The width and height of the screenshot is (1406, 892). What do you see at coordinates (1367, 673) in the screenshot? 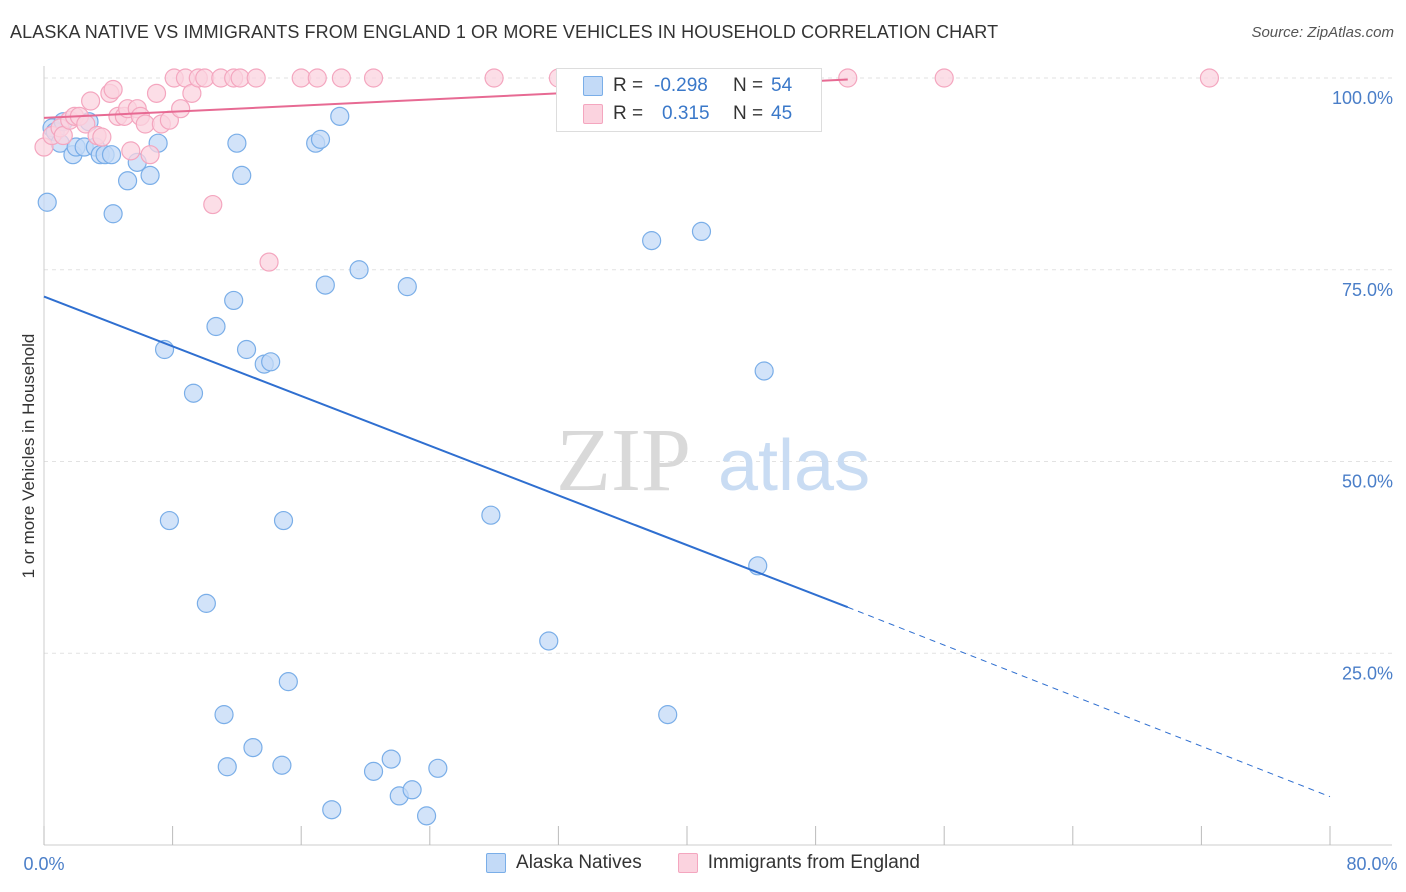
I see `y-tick-label: 25.0%` at bounding box center [1367, 673].